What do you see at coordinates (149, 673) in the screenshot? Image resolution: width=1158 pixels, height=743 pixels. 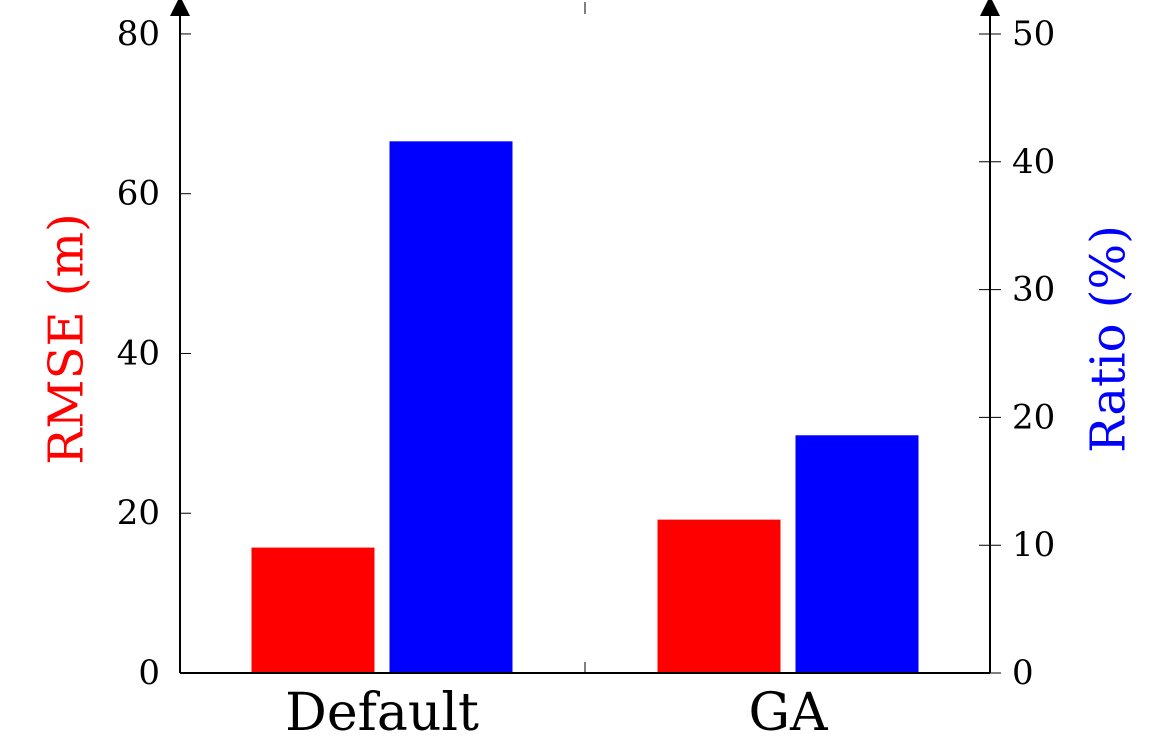 I see `left-tick-label: 0` at bounding box center [149, 673].